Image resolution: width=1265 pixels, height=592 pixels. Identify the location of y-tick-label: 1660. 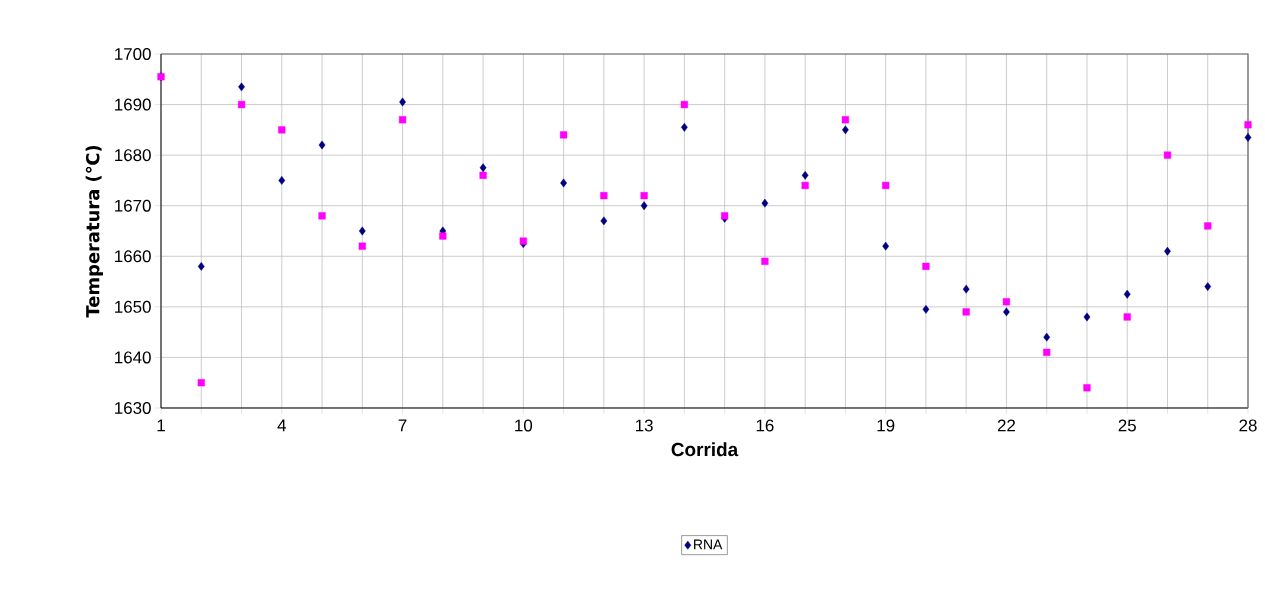
(133, 256).